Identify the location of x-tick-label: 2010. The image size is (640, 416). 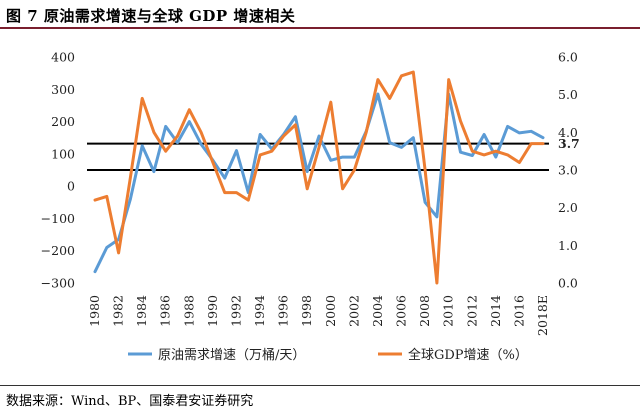
(448, 311).